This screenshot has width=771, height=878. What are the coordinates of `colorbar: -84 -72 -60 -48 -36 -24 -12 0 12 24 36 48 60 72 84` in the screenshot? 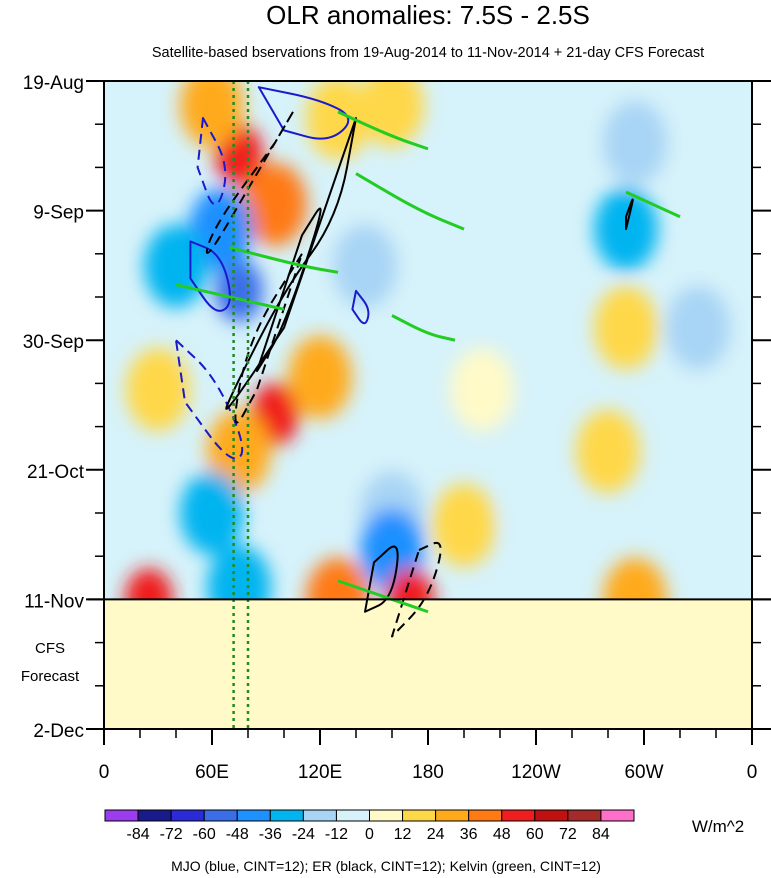 It's located at (369, 826).